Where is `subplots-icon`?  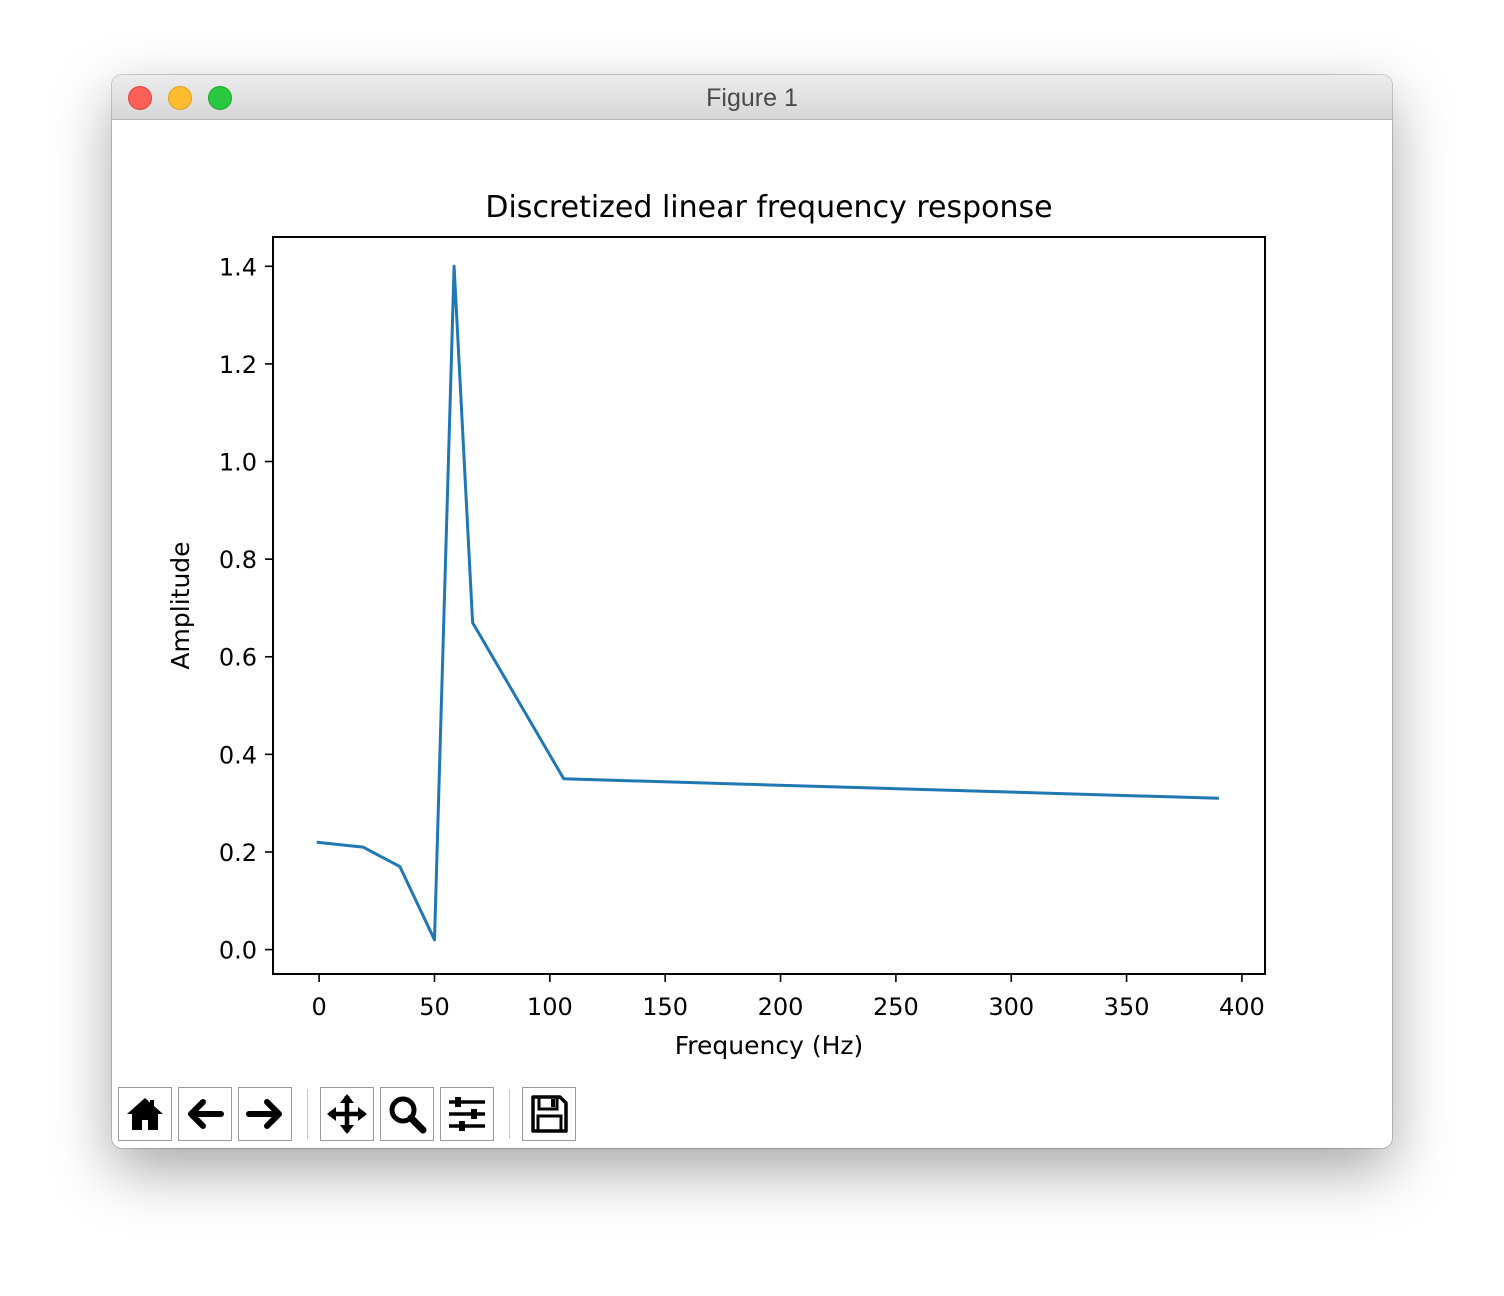
subplots-icon is located at coordinates (467, 1114).